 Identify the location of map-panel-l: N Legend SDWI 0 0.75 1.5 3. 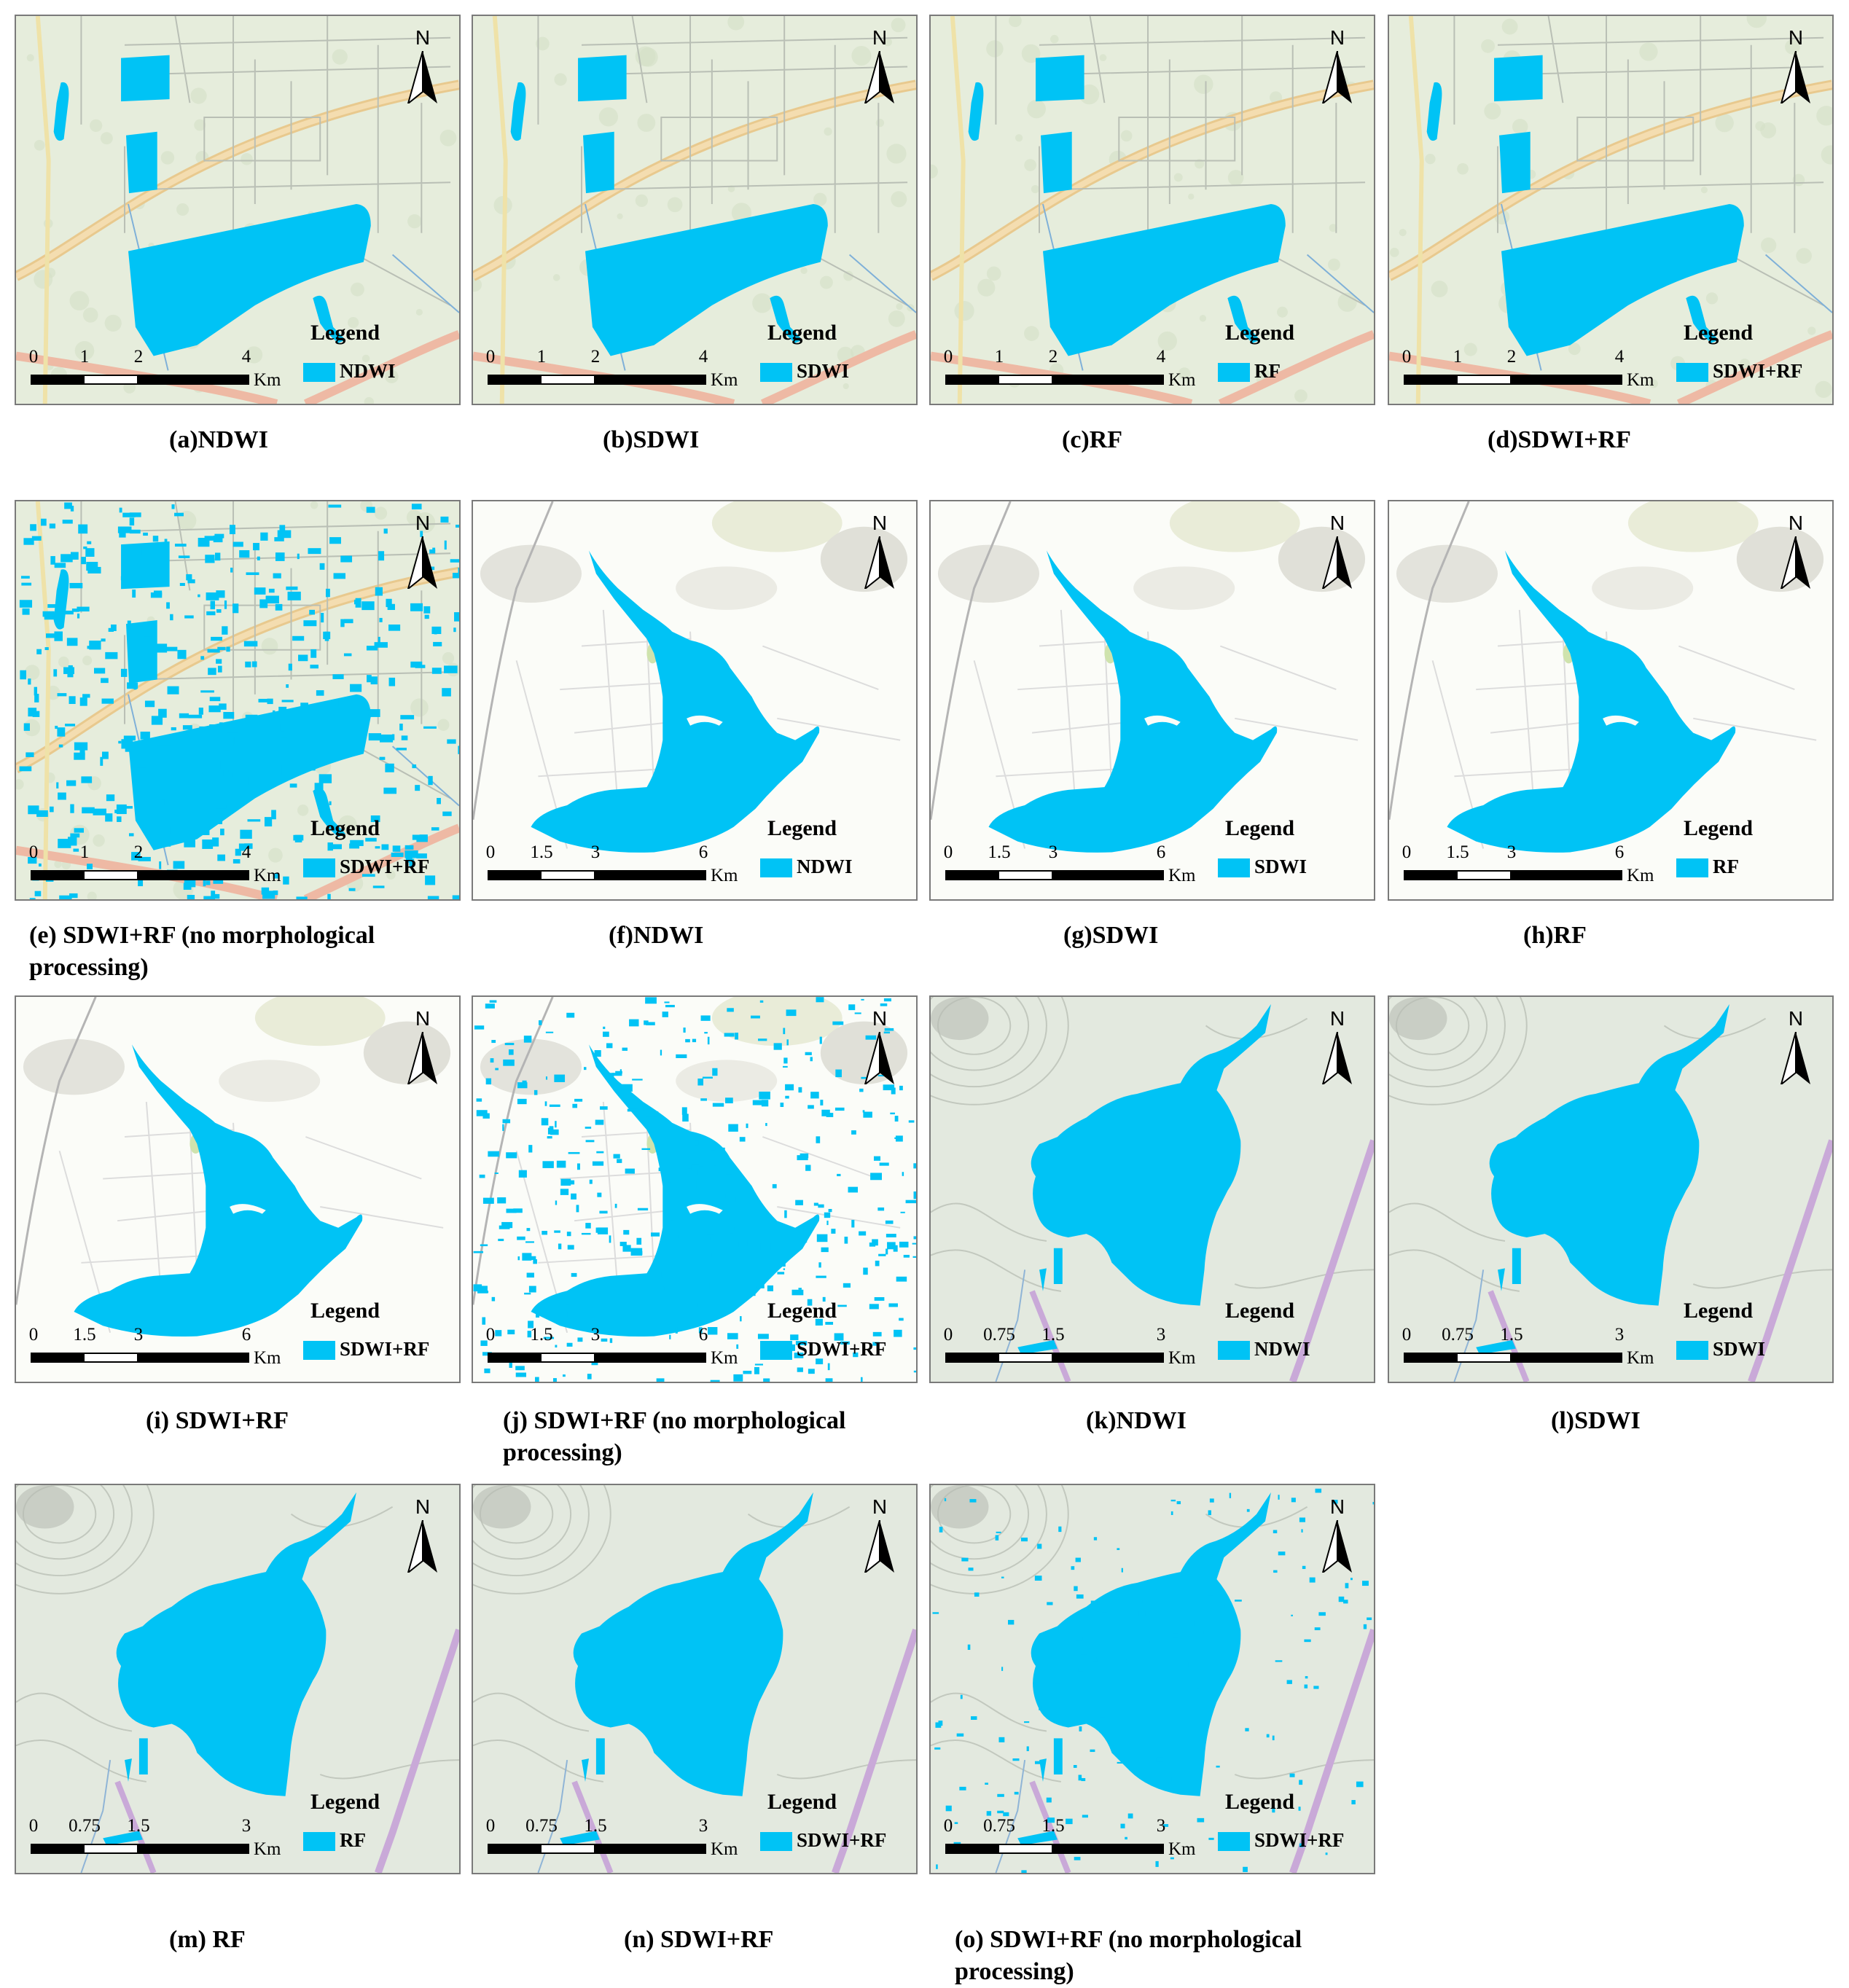
(1611, 1189).